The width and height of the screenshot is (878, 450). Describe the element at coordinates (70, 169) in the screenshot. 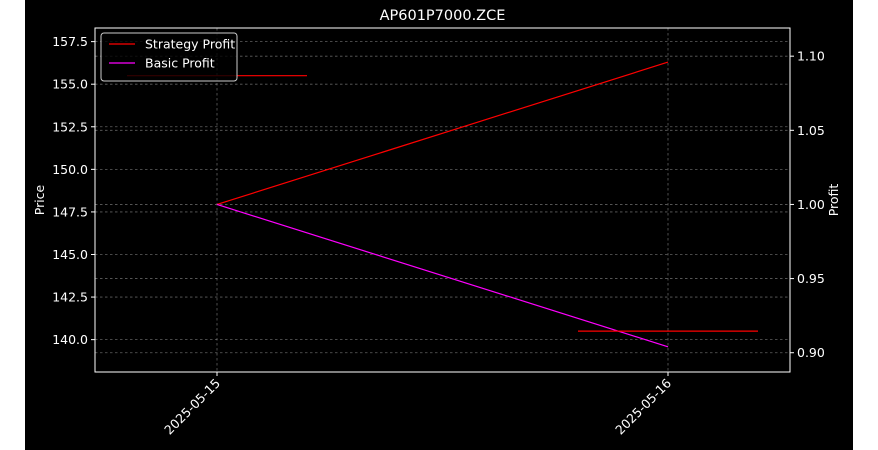

I see `left-tick-label: 150.0` at that location.